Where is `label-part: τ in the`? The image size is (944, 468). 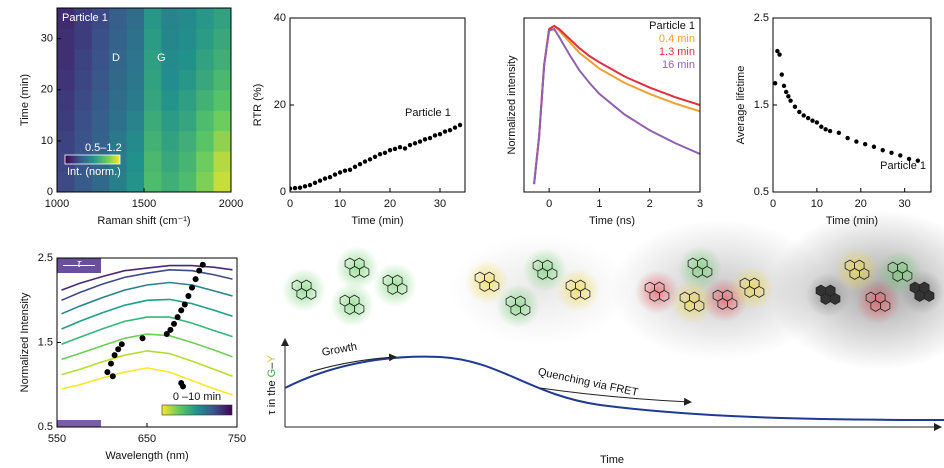 label-part: τ in the is located at coordinates (272, 395).